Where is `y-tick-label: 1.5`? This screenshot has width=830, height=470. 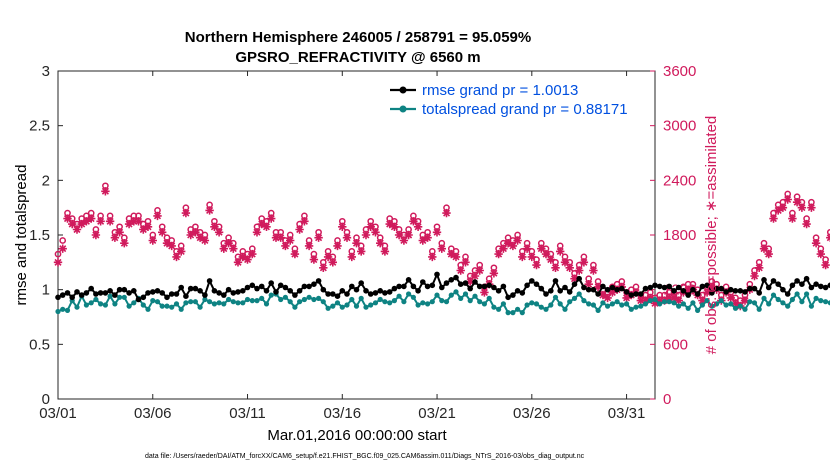 y-tick-label: 1.5 is located at coordinates (39, 235).